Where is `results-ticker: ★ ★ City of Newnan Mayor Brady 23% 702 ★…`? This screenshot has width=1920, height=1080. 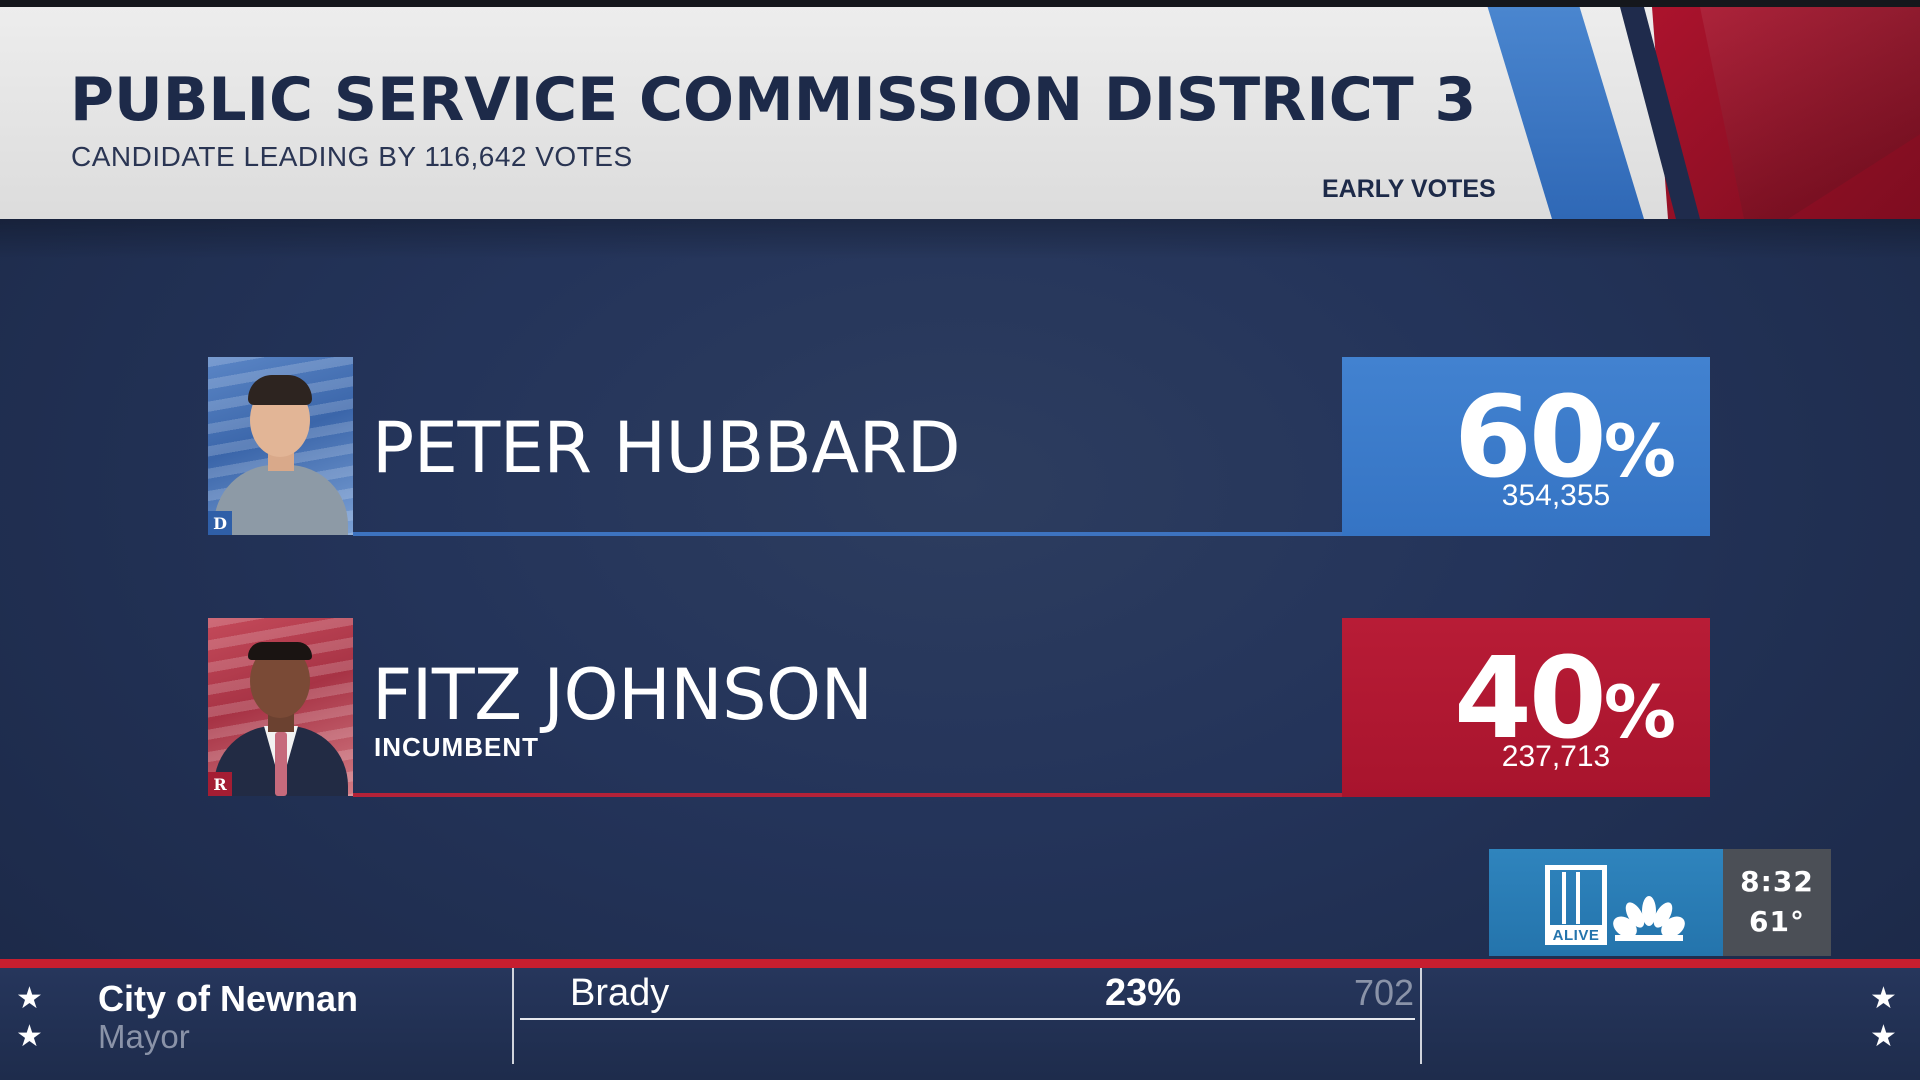
results-ticker: ★ ★ City of Newnan Mayor Brady 23% 702 ★… is located at coordinates (960, 1024).